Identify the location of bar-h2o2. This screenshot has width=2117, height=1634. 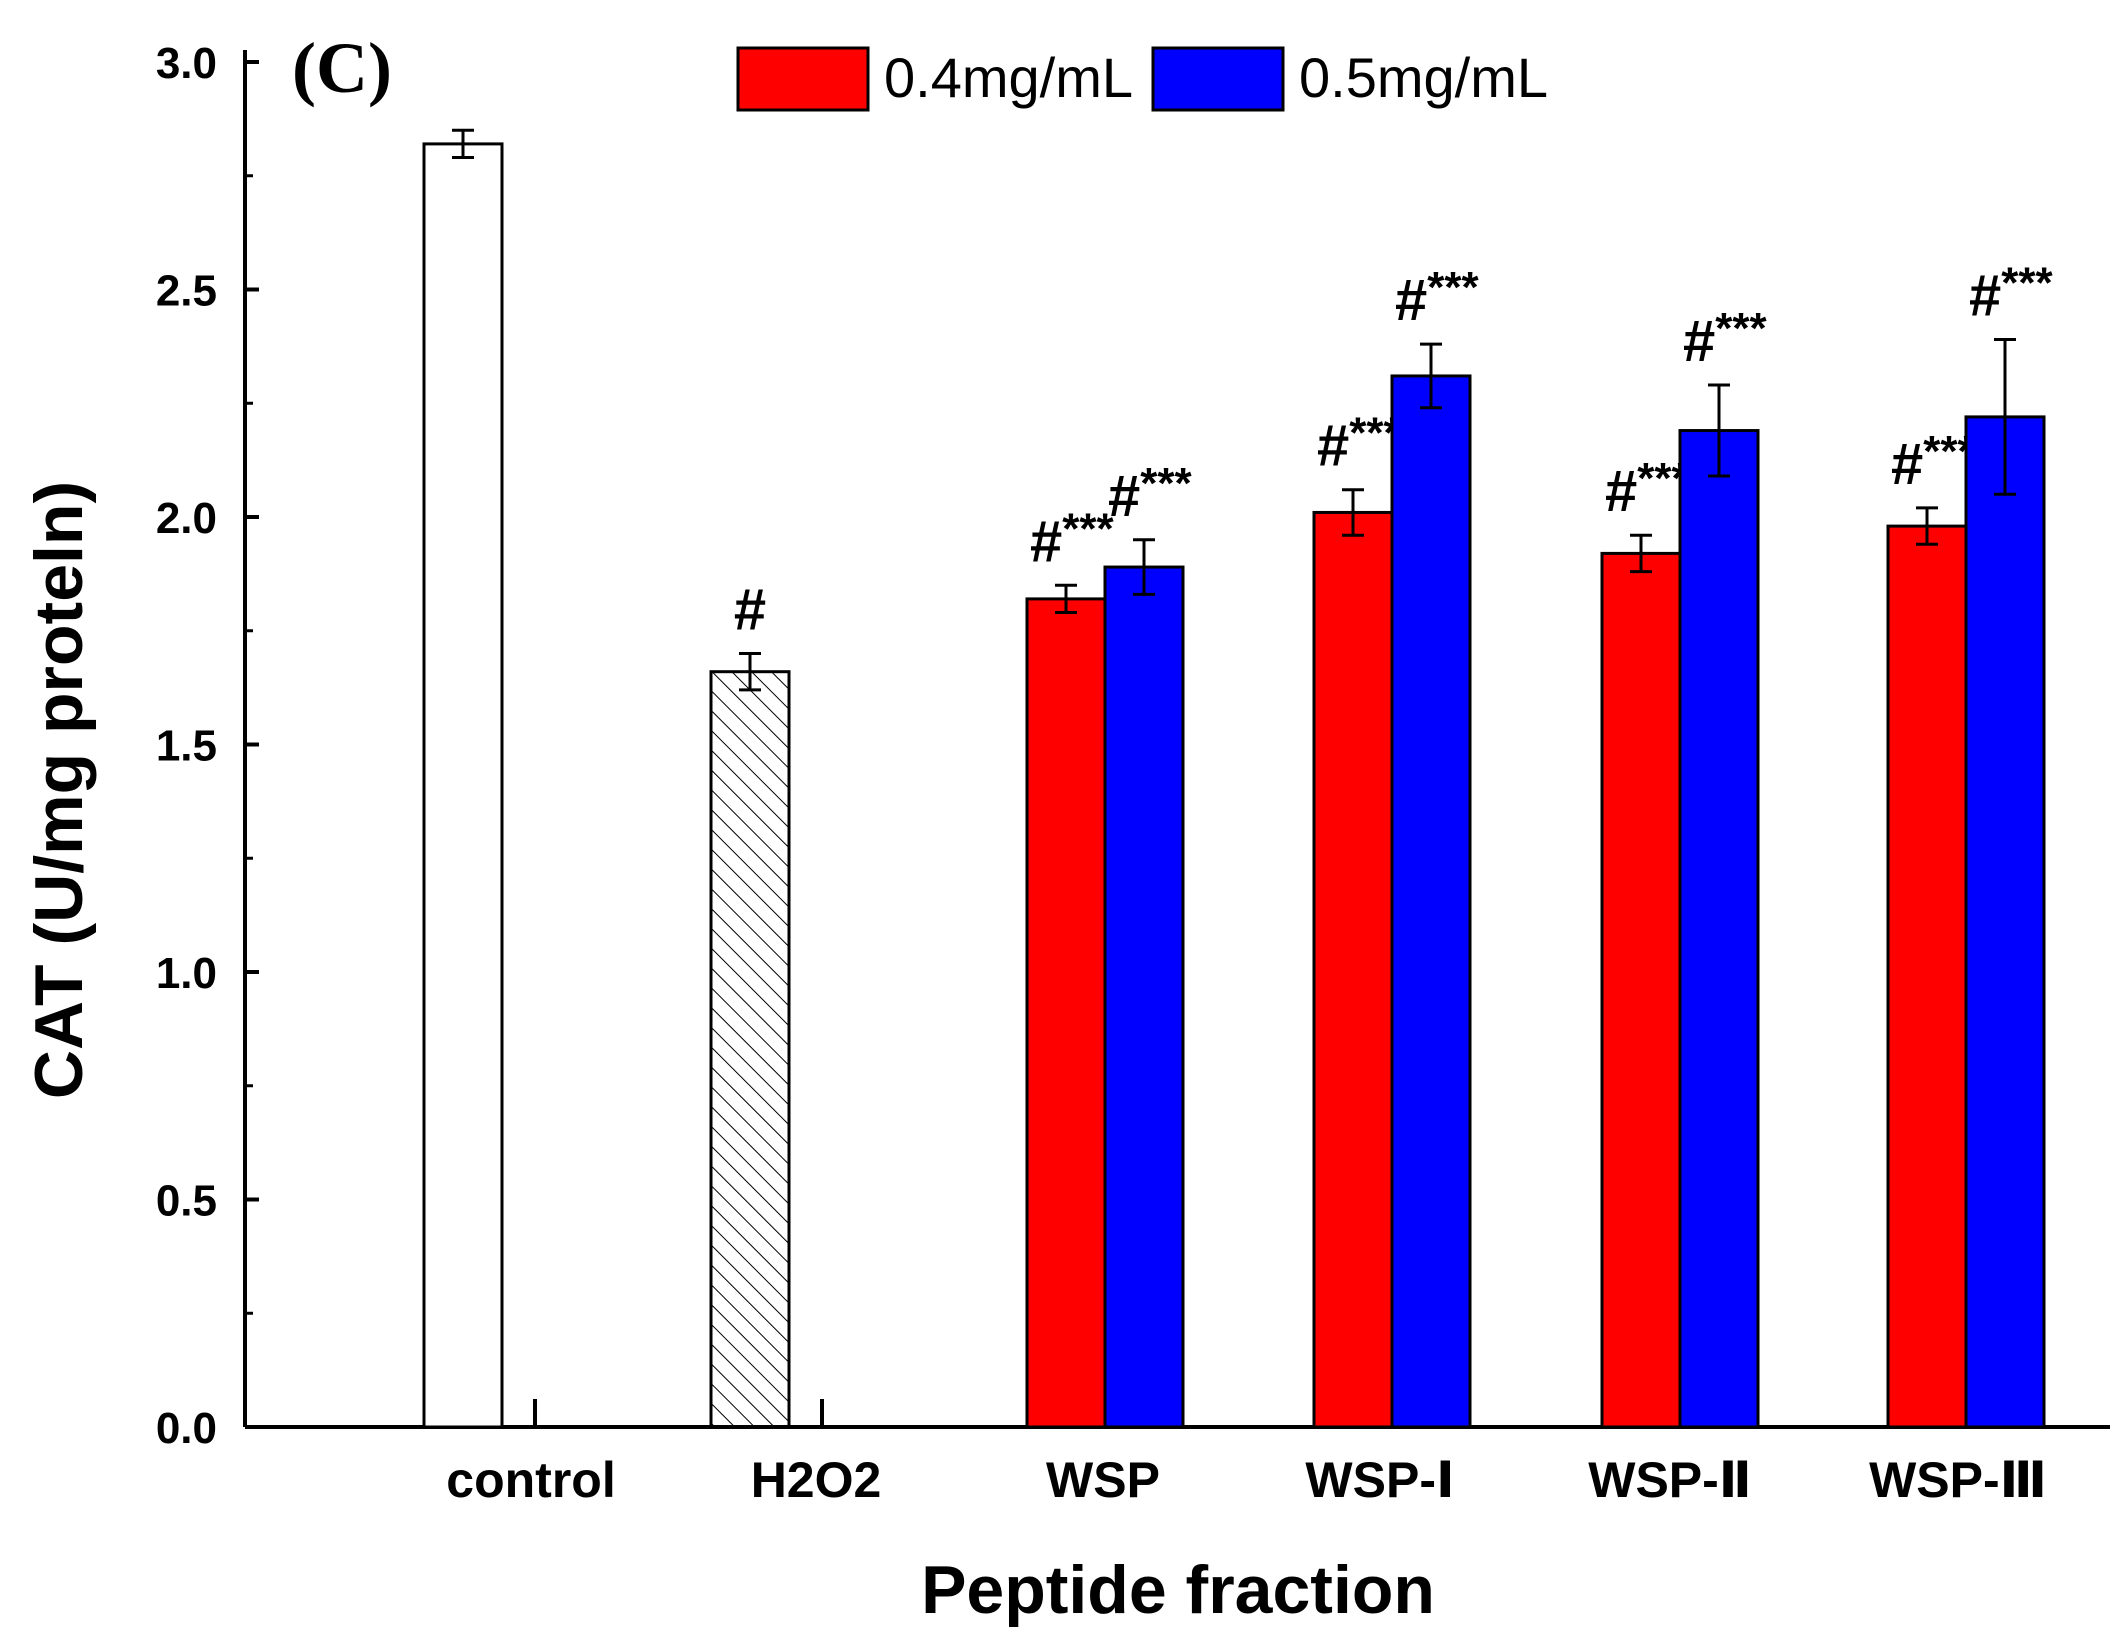
(750, 1049).